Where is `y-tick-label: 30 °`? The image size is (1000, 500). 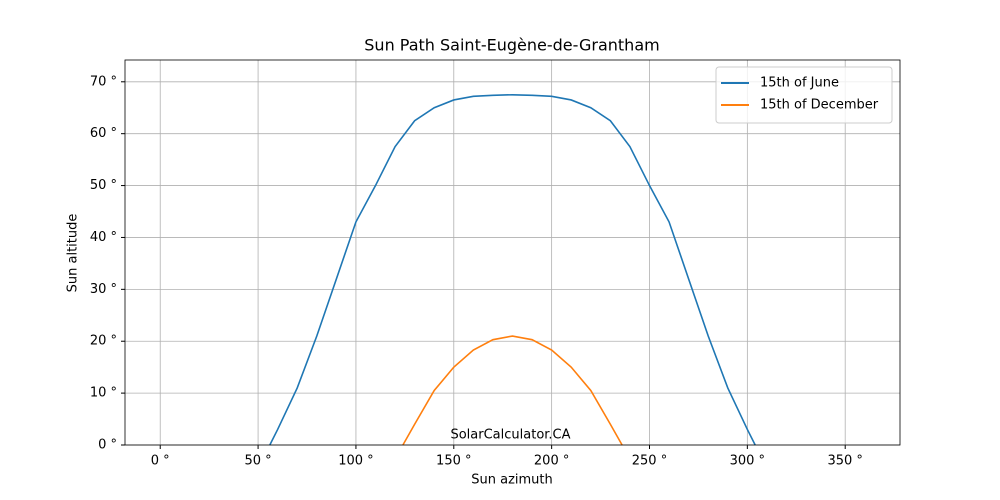
y-tick-label: 30 ° is located at coordinates (103, 289).